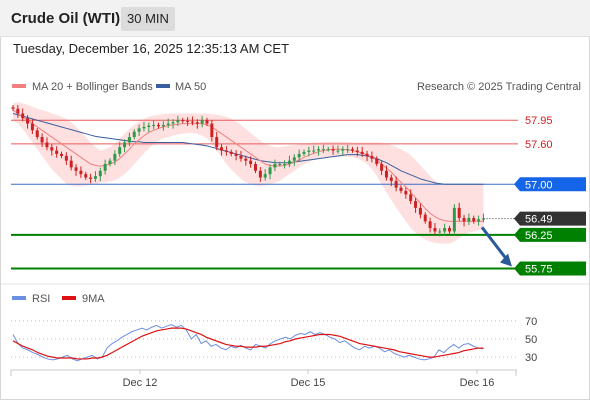 This screenshot has width=590, height=400. What do you see at coordinates (93, 299) in the screenshot?
I see `legend-label-rsi-ma: 9MA` at bounding box center [93, 299].